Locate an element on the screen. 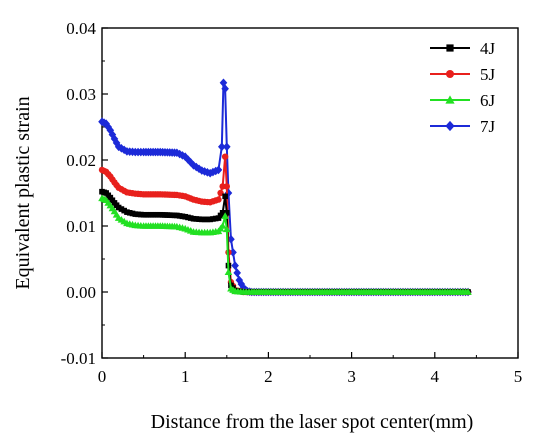 The height and width of the screenshot is (448, 550). legend-label: 6J is located at coordinates (488, 100).